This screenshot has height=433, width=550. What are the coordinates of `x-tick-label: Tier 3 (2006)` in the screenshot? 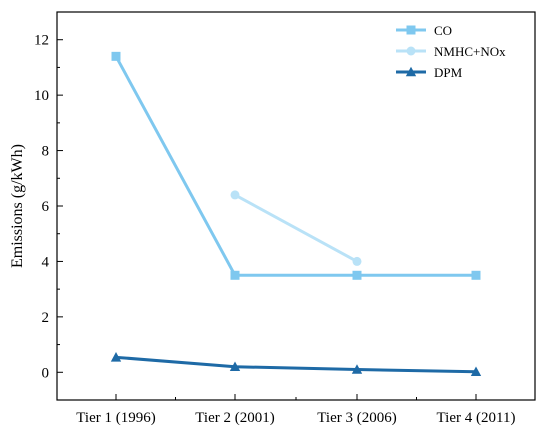 It's located at (356, 418).